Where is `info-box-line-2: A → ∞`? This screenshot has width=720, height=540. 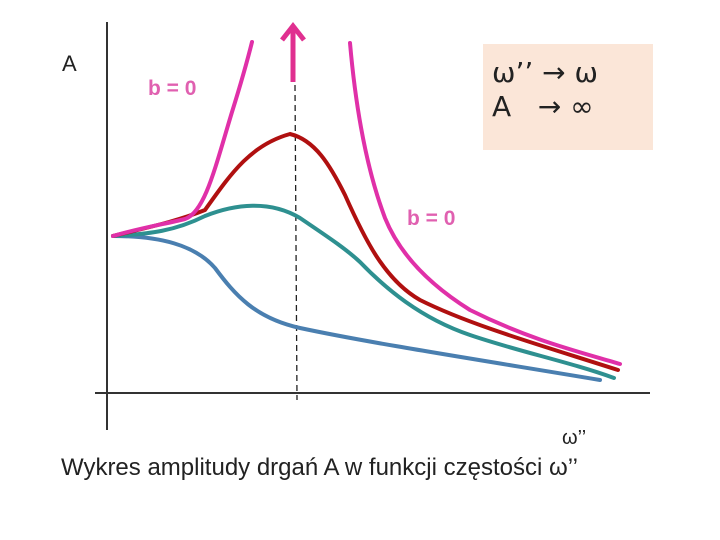 info-box-line-2: A → ∞ is located at coordinates (543, 106).